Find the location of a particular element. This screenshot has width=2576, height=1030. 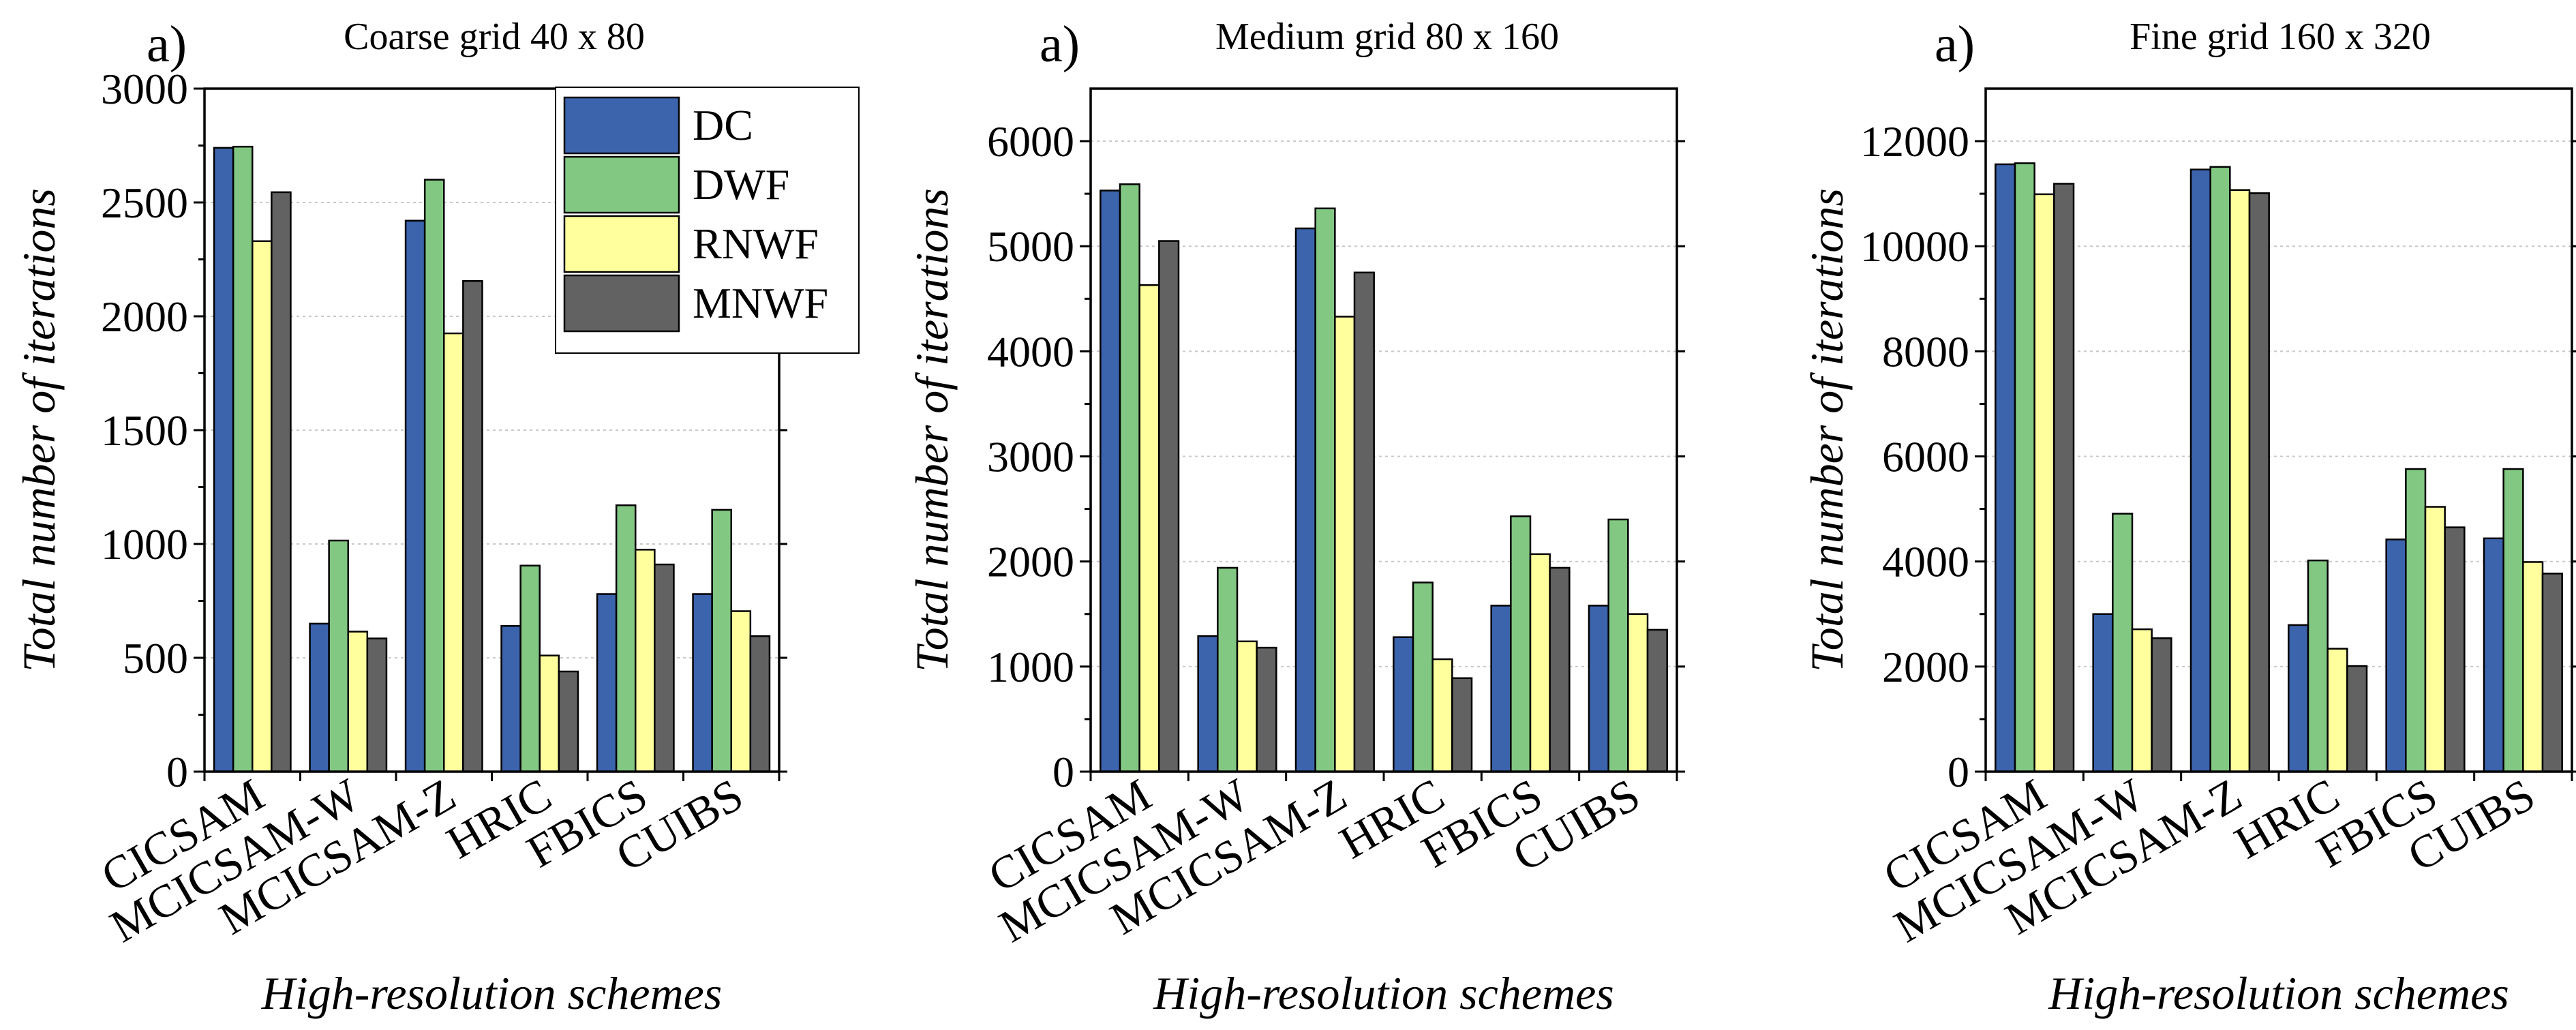

y-tick-label: 5000 is located at coordinates (1030, 247).